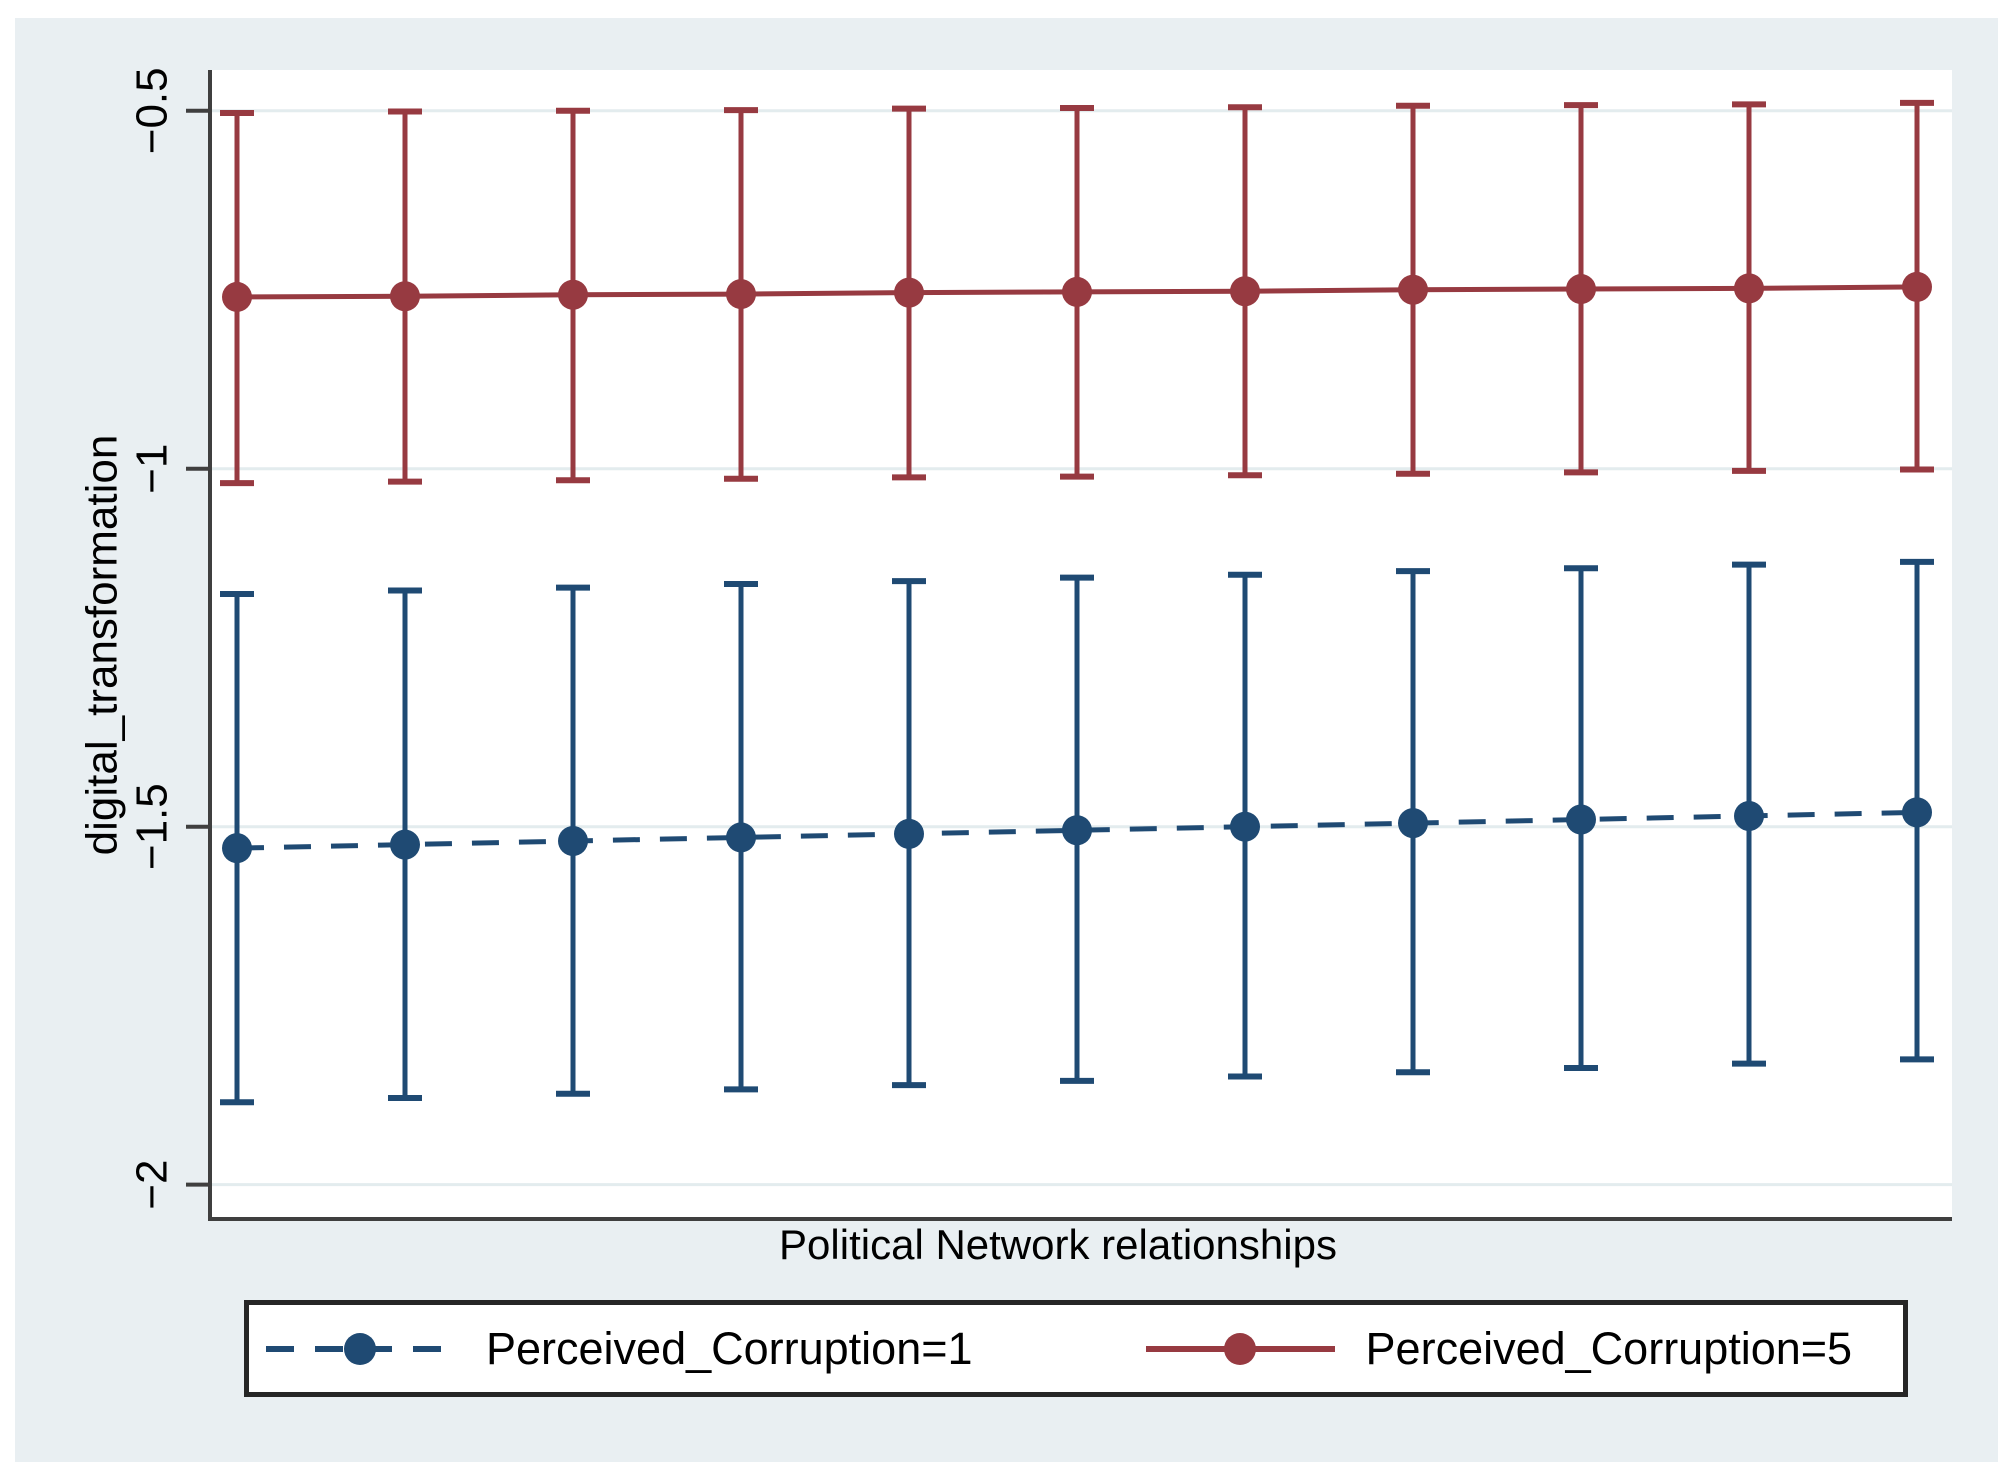 The width and height of the screenshot is (2013, 1482). What do you see at coordinates (1058, 1244) in the screenshot?
I see `x-axis-title: Political Network relationships` at bounding box center [1058, 1244].